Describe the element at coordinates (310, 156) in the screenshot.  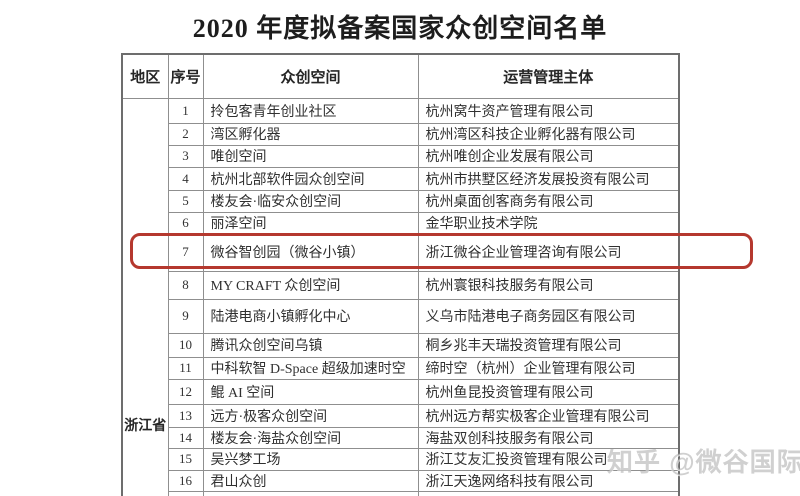
I see `row-space: 唯创空间` at that location.